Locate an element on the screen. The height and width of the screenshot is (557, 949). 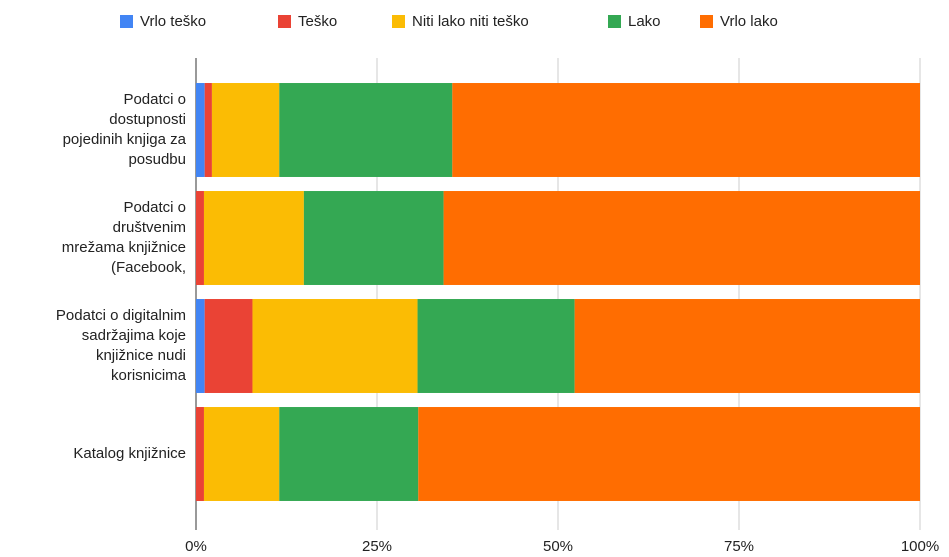
y-tick-label: sadržajima koje is located at coordinates (134, 335).